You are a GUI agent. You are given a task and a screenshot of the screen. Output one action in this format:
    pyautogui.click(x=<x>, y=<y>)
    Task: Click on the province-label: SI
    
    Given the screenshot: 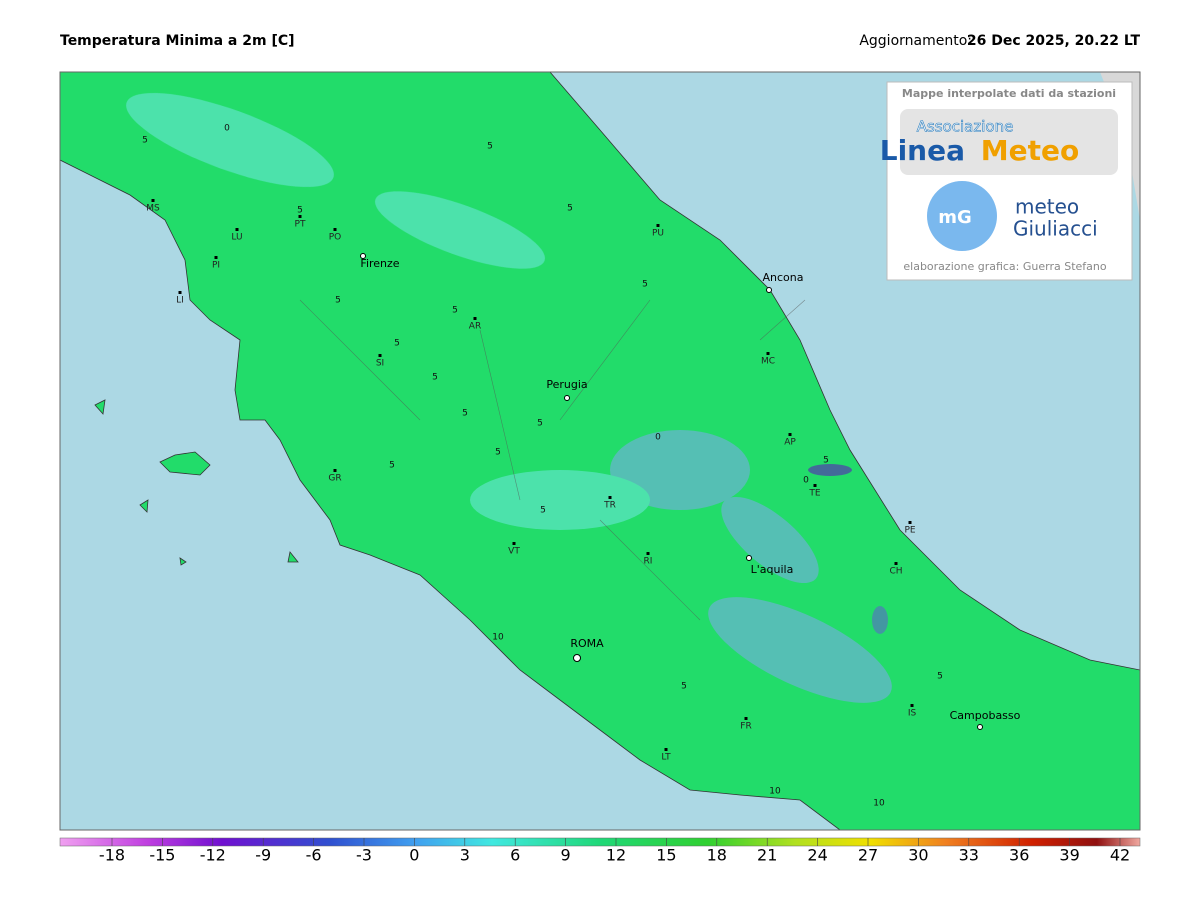 What is the action you would take?
    pyautogui.click(x=380, y=364)
    